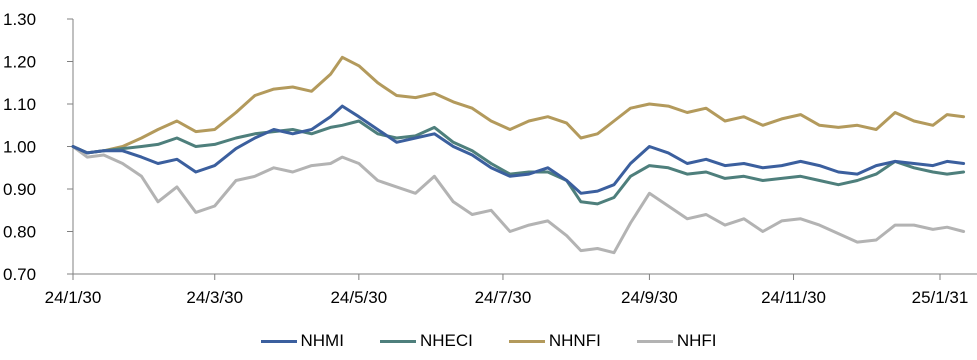 This screenshot has width=977, height=360. What do you see at coordinates (19, 104) in the screenshot?
I see `y-tick-label: 1.10` at bounding box center [19, 104].